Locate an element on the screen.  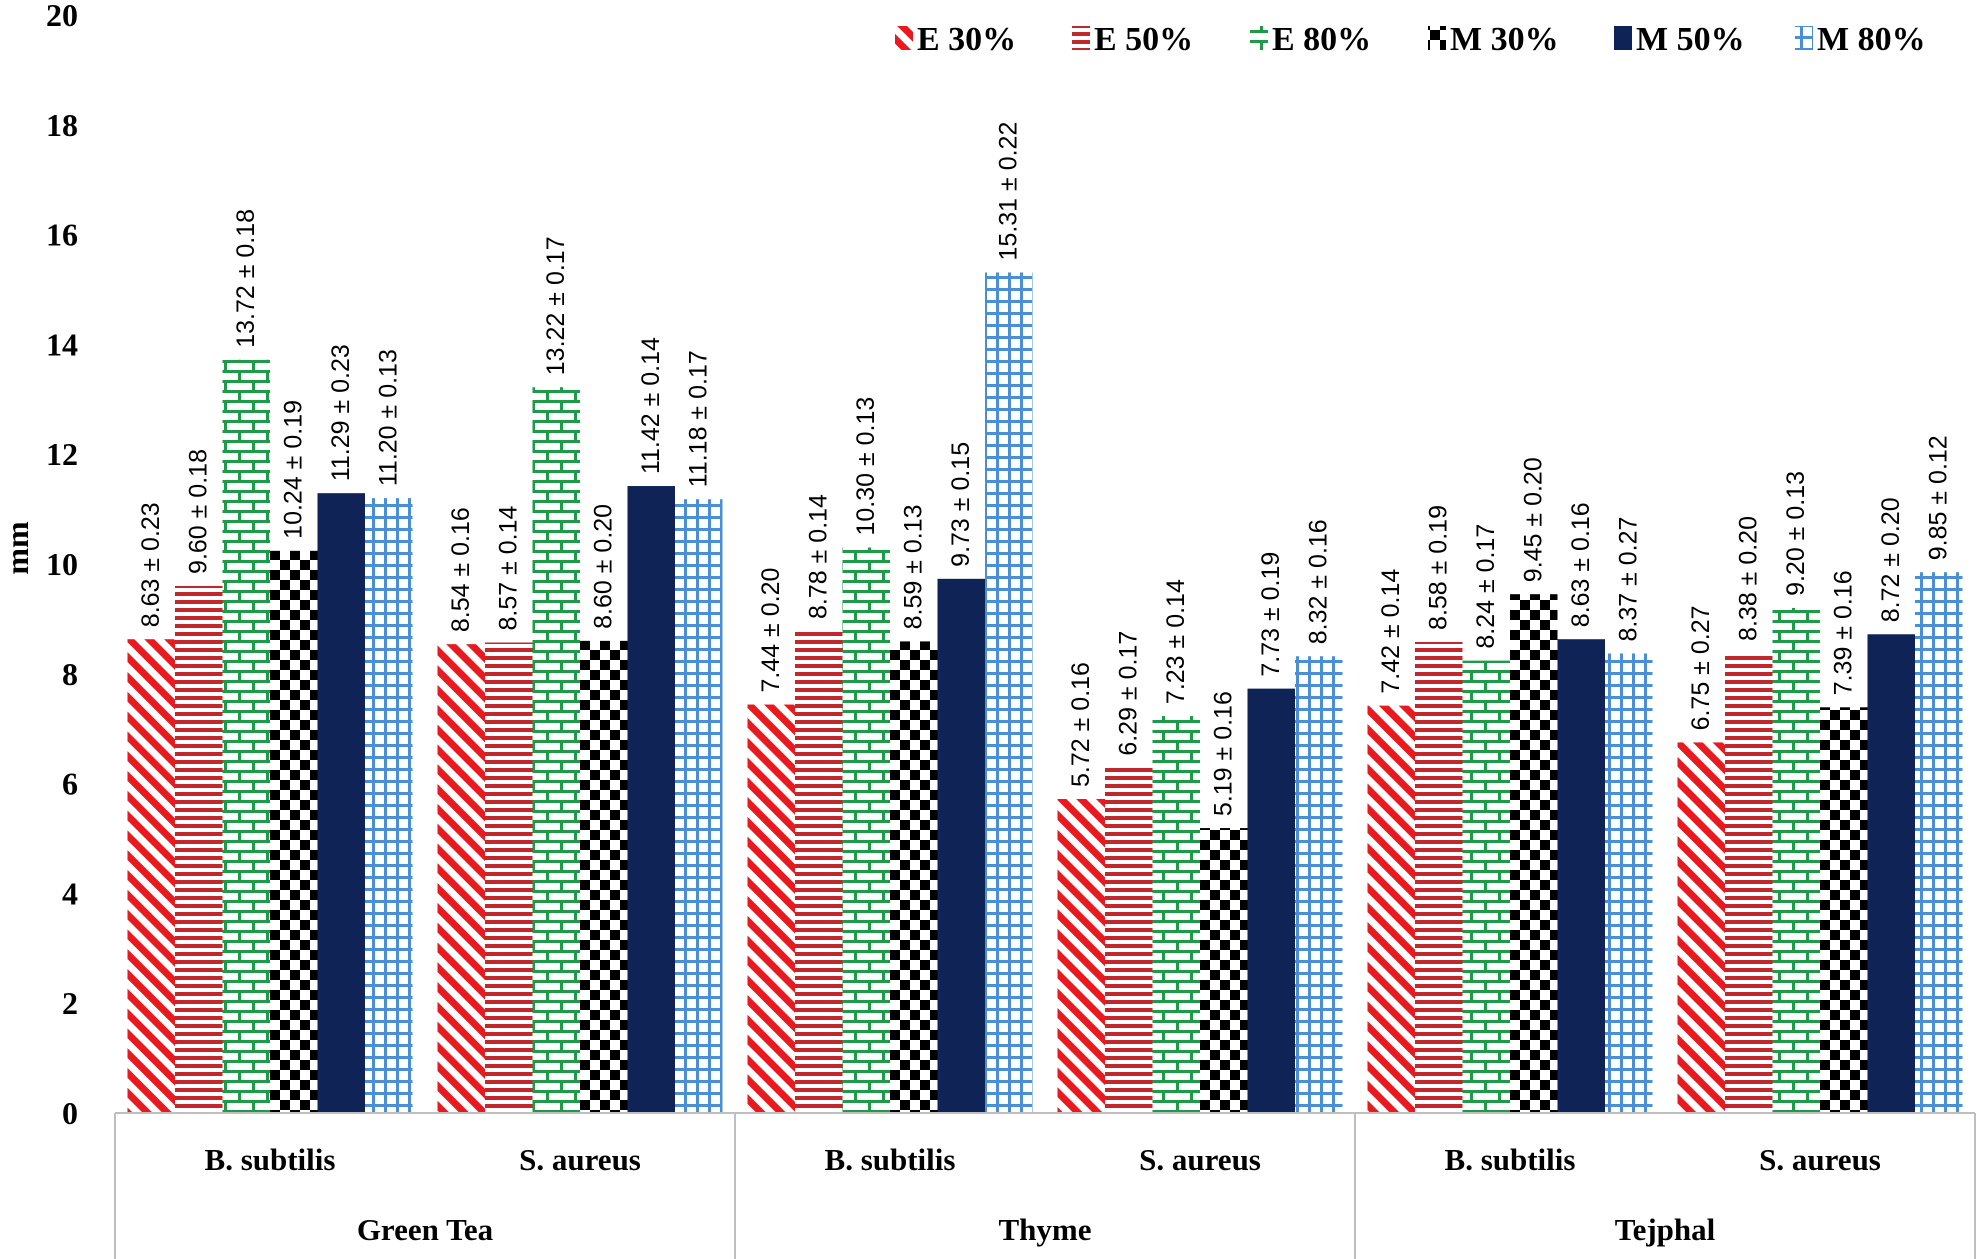
y-tick-label: 6 is located at coordinates (70, 784).